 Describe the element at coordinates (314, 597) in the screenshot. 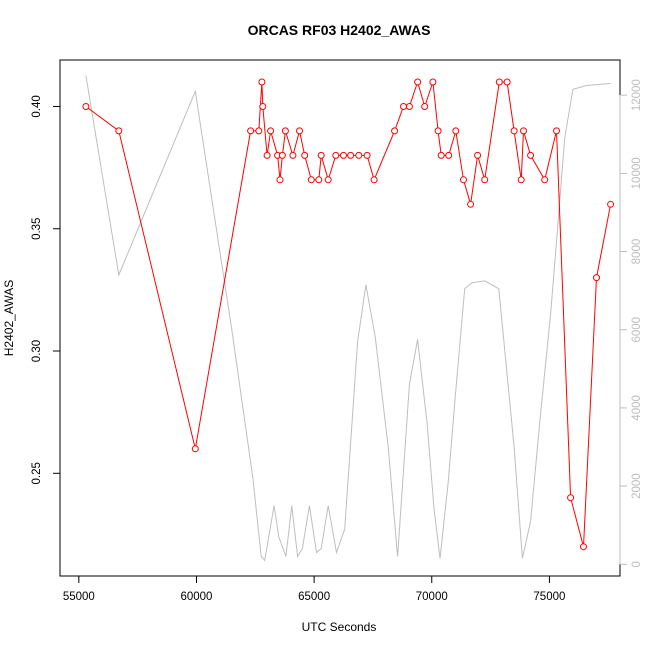

I see `x-tick-label: 65000` at that location.